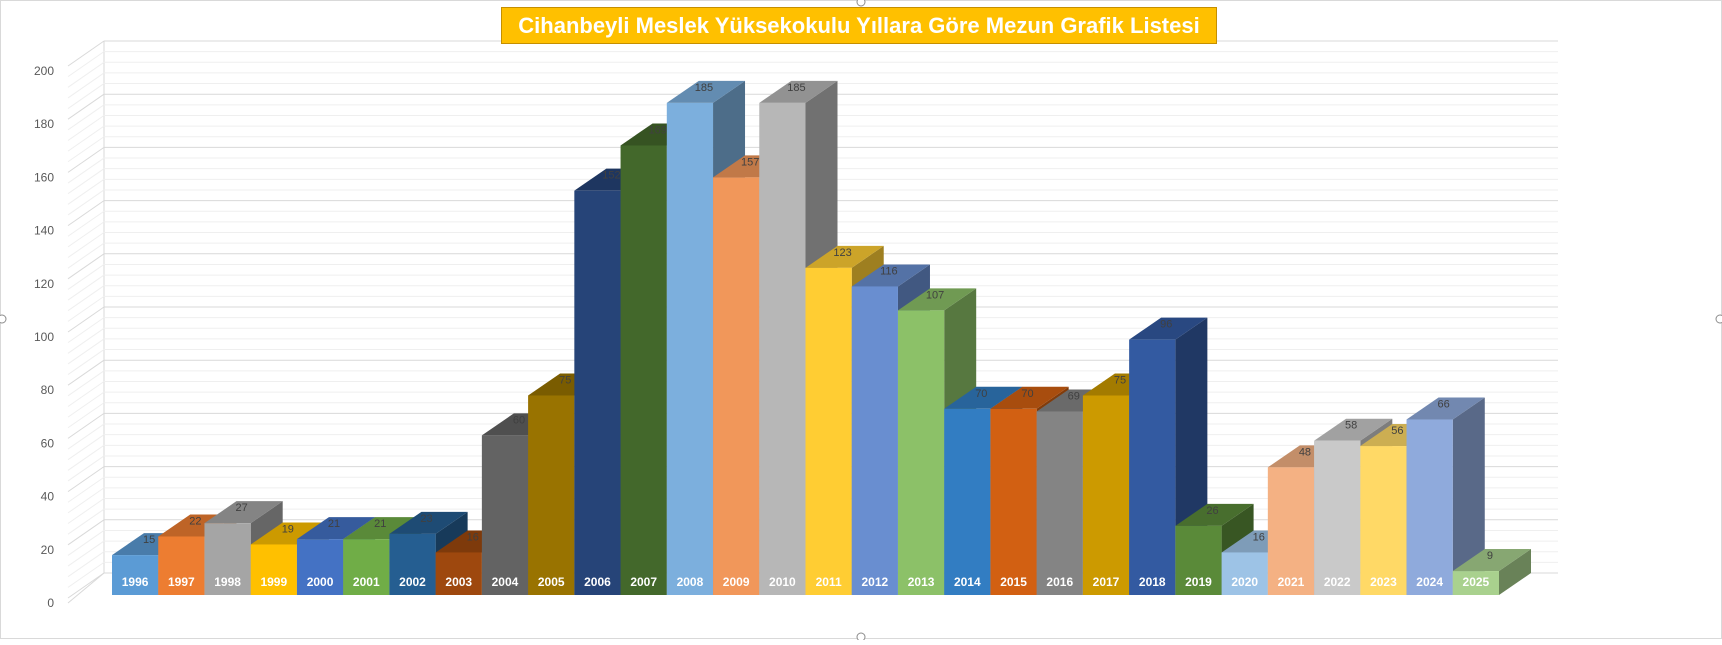 The width and height of the screenshot is (1722, 645). Describe the element at coordinates (1397, 431) in the screenshot. I see `data-label: 56` at that location.